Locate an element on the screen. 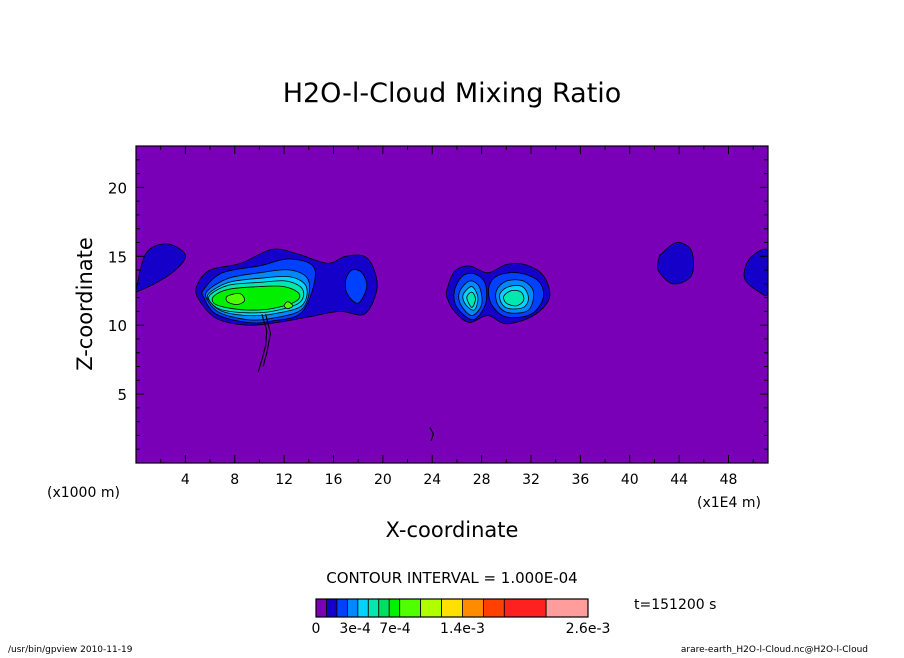 The image size is (904, 658). x-tick-label: 20 is located at coordinates (383, 480).